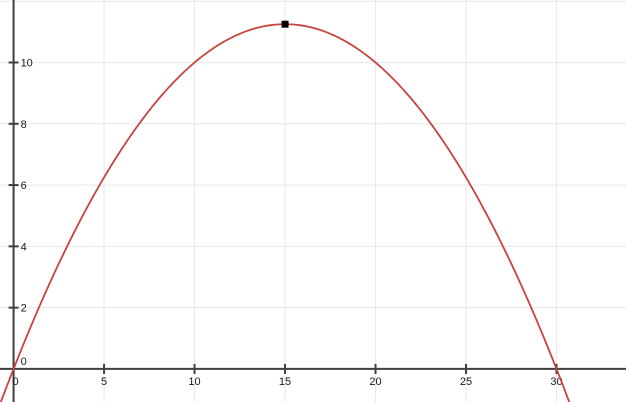 Image resolution: width=626 pixels, height=402 pixels. What do you see at coordinates (24, 247) in the screenshot?
I see `y-tick-label: 4` at bounding box center [24, 247].